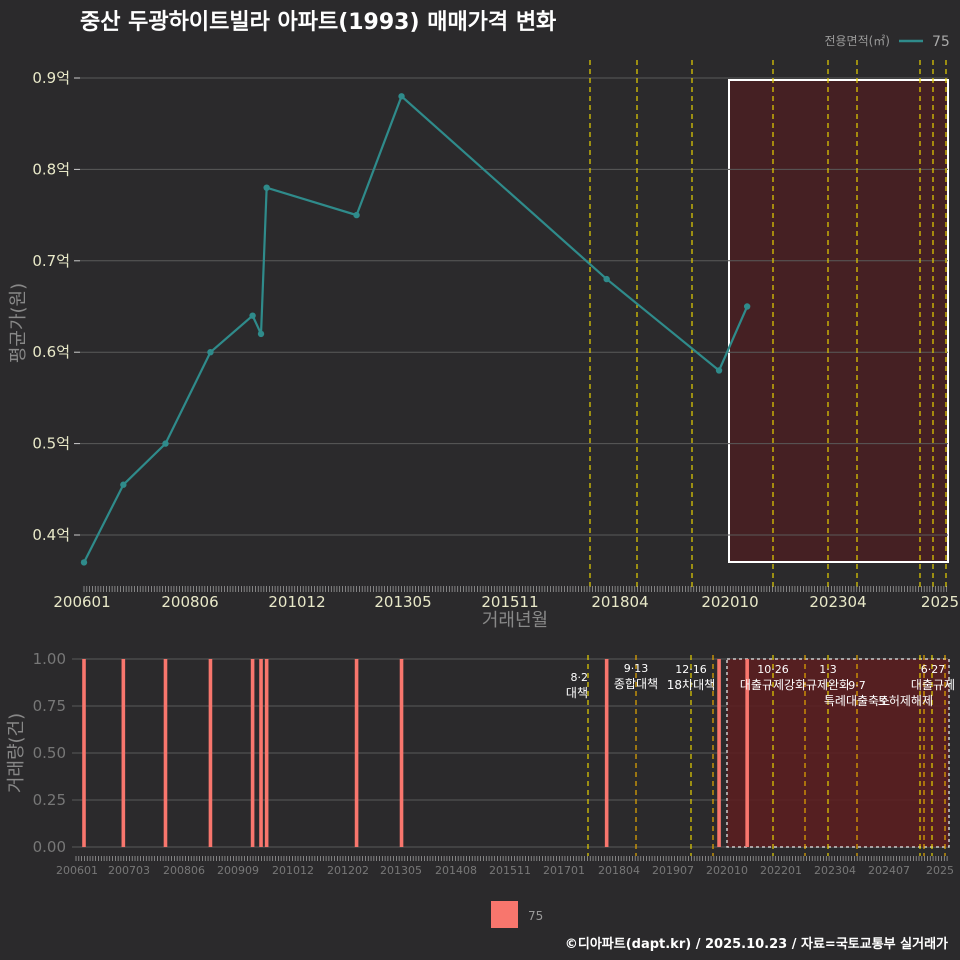 The image size is (960, 960). Describe the element at coordinates (535, 916) in the screenshot. I see `bar-legend-item-75: 75` at that location.